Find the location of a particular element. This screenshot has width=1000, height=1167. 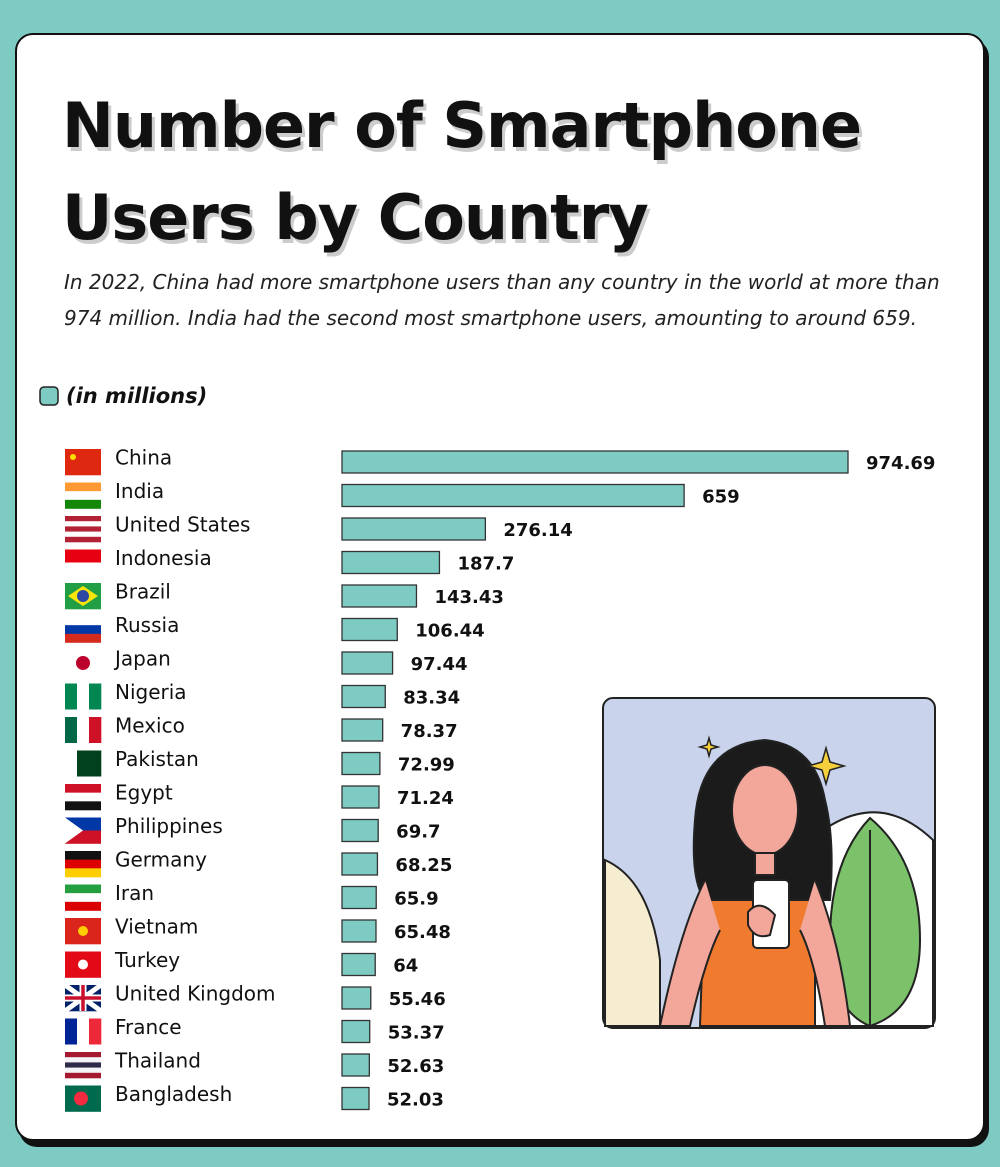

value-label: 64 is located at coordinates (405, 966).